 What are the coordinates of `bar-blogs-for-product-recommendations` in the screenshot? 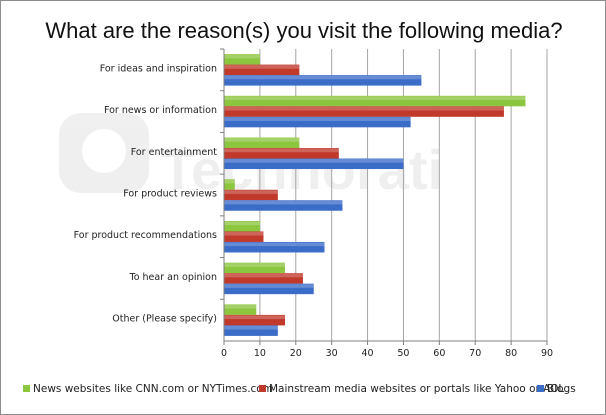 It's located at (274, 247).